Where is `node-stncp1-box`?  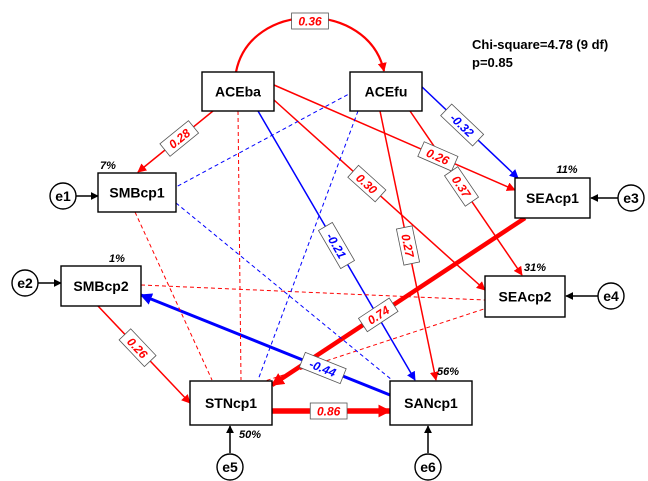 node-stncp1-box is located at coordinates (231, 403).